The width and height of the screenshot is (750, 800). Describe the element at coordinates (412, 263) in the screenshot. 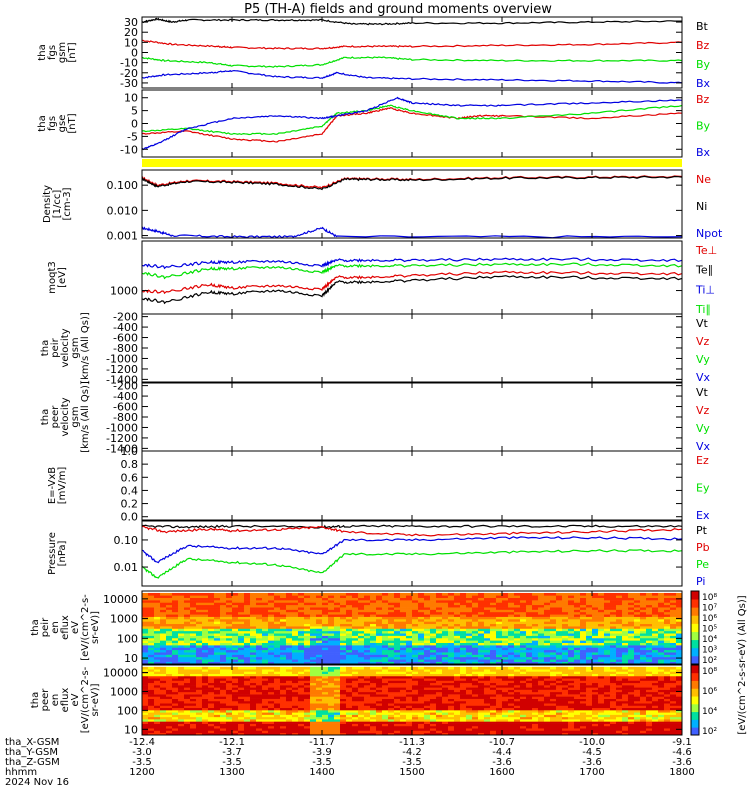

I see `series-Ti⊥-line` at that location.